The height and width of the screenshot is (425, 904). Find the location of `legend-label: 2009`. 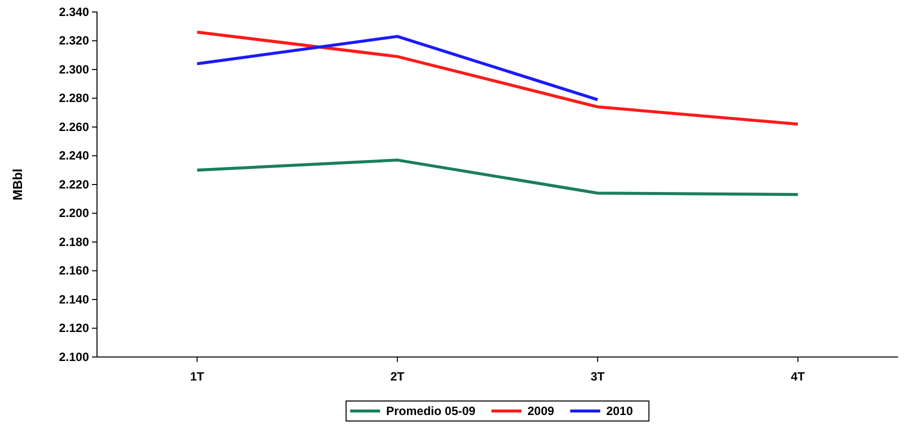

legend-label: 2009 is located at coordinates (541, 411).